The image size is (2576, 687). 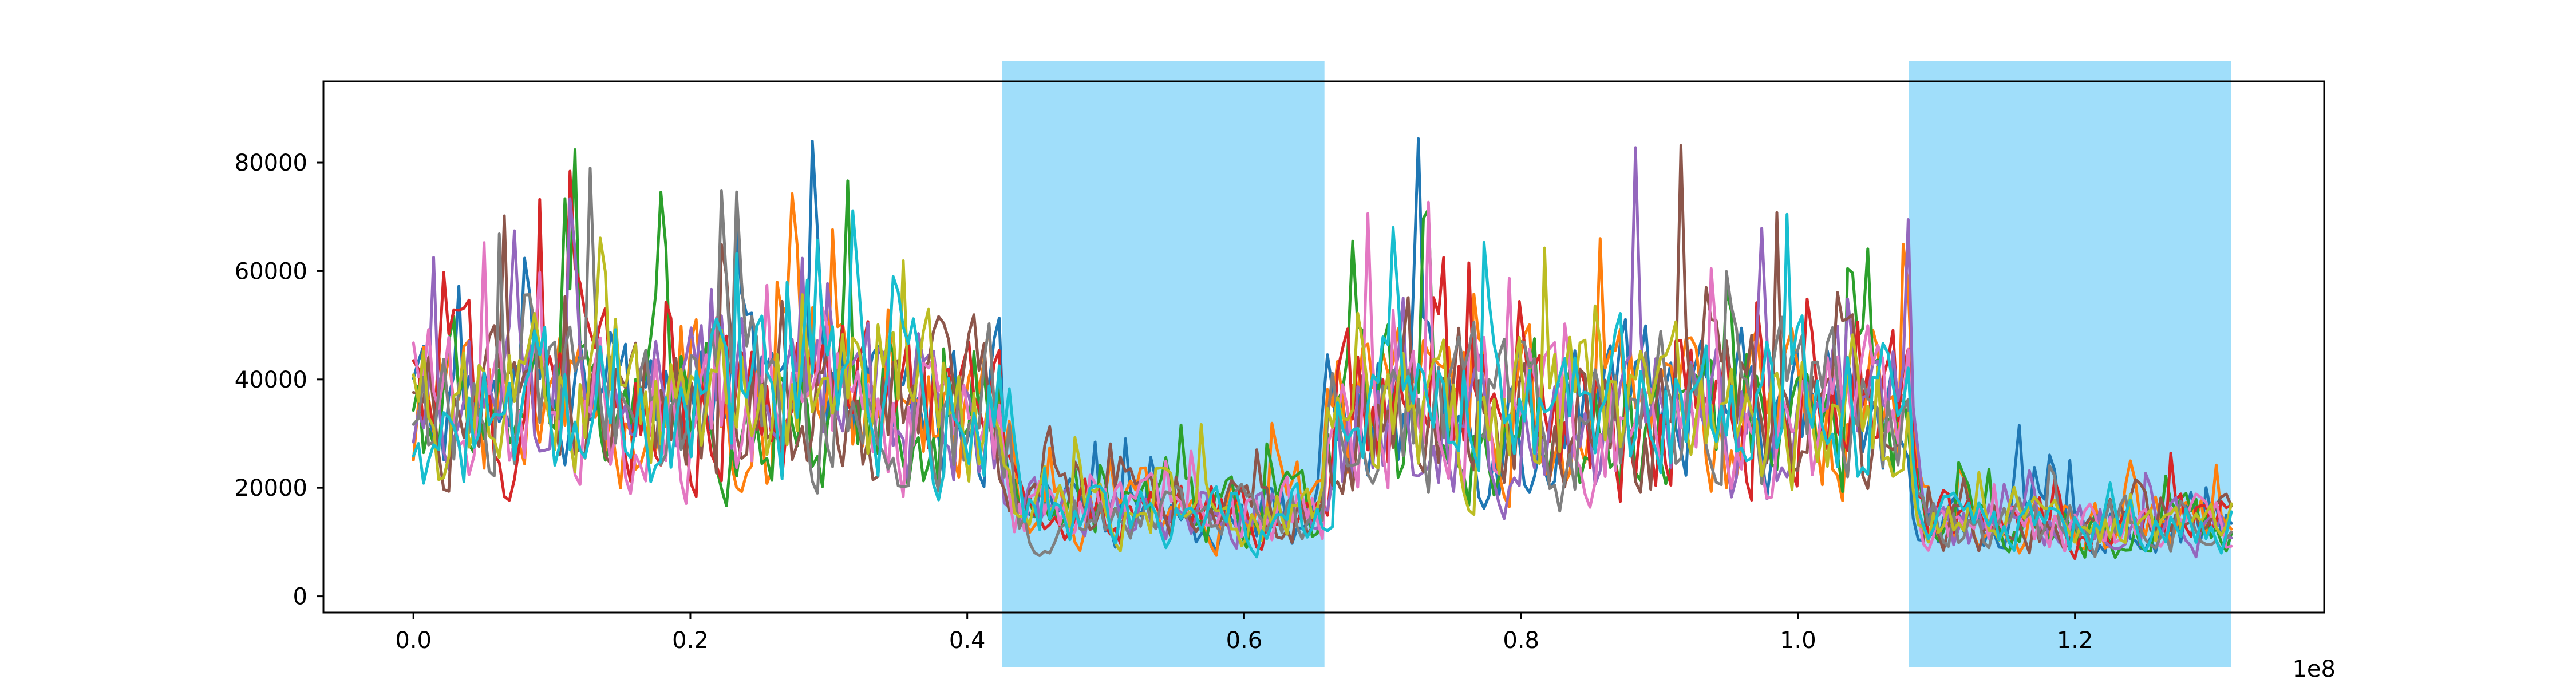 I want to click on y-tick-label: 60000, so click(x=271, y=271).